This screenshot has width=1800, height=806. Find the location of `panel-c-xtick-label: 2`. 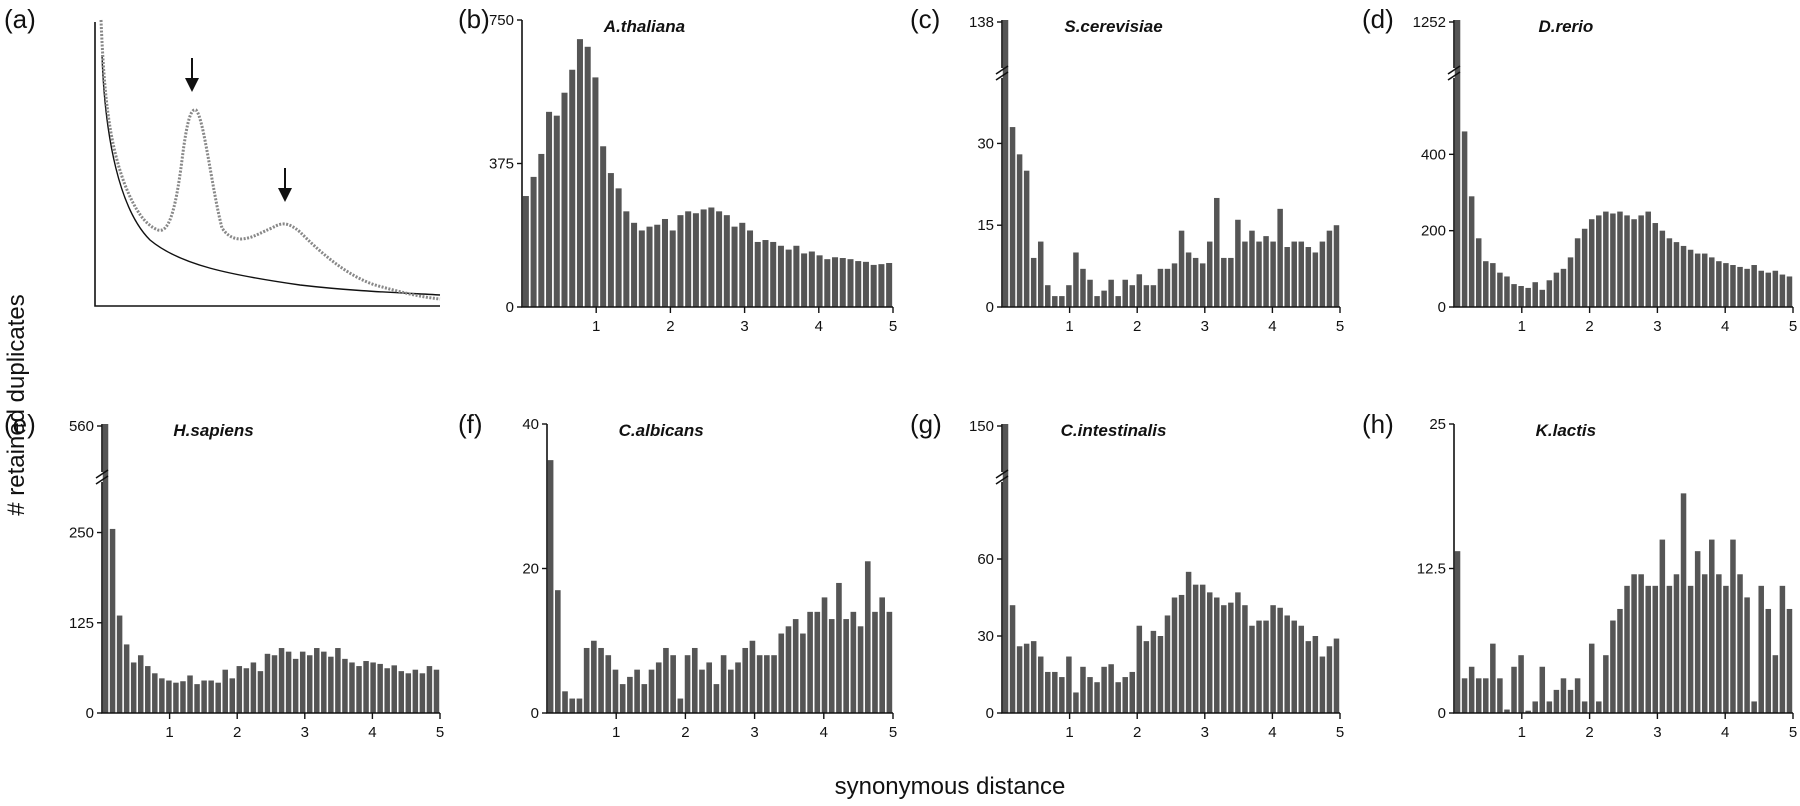

panel-c-xtick-label: 2 is located at coordinates (1137, 326).